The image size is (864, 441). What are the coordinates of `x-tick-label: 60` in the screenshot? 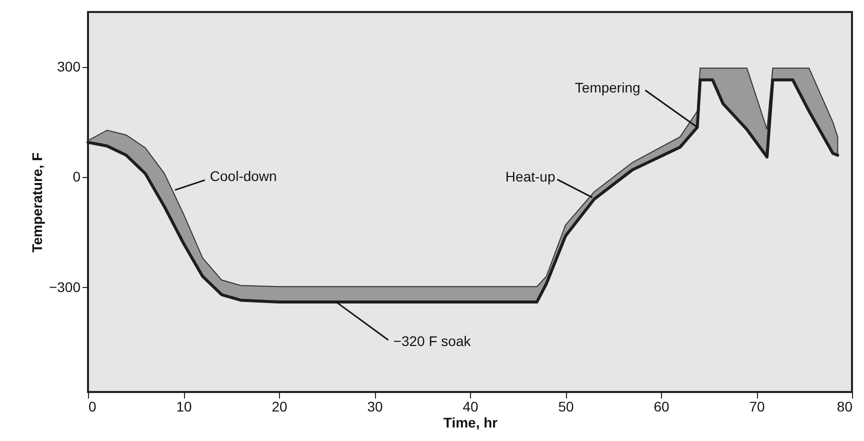 It's located at (662, 406).